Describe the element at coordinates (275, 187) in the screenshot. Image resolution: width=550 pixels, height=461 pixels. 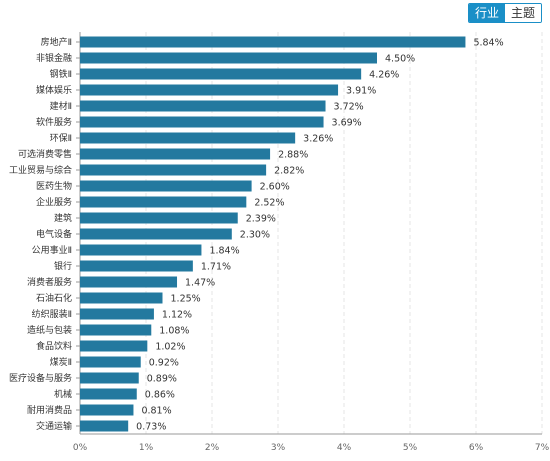
I see `value-label: 2.60%` at that location.